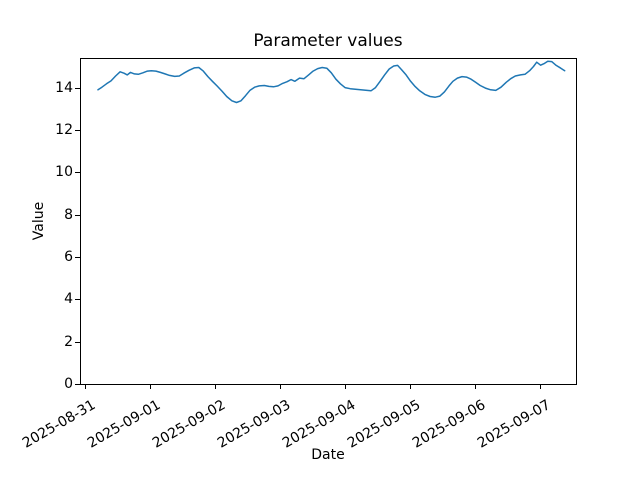 This screenshot has width=640, height=480. I want to click on y-tick-label: 2, so click(68, 342).